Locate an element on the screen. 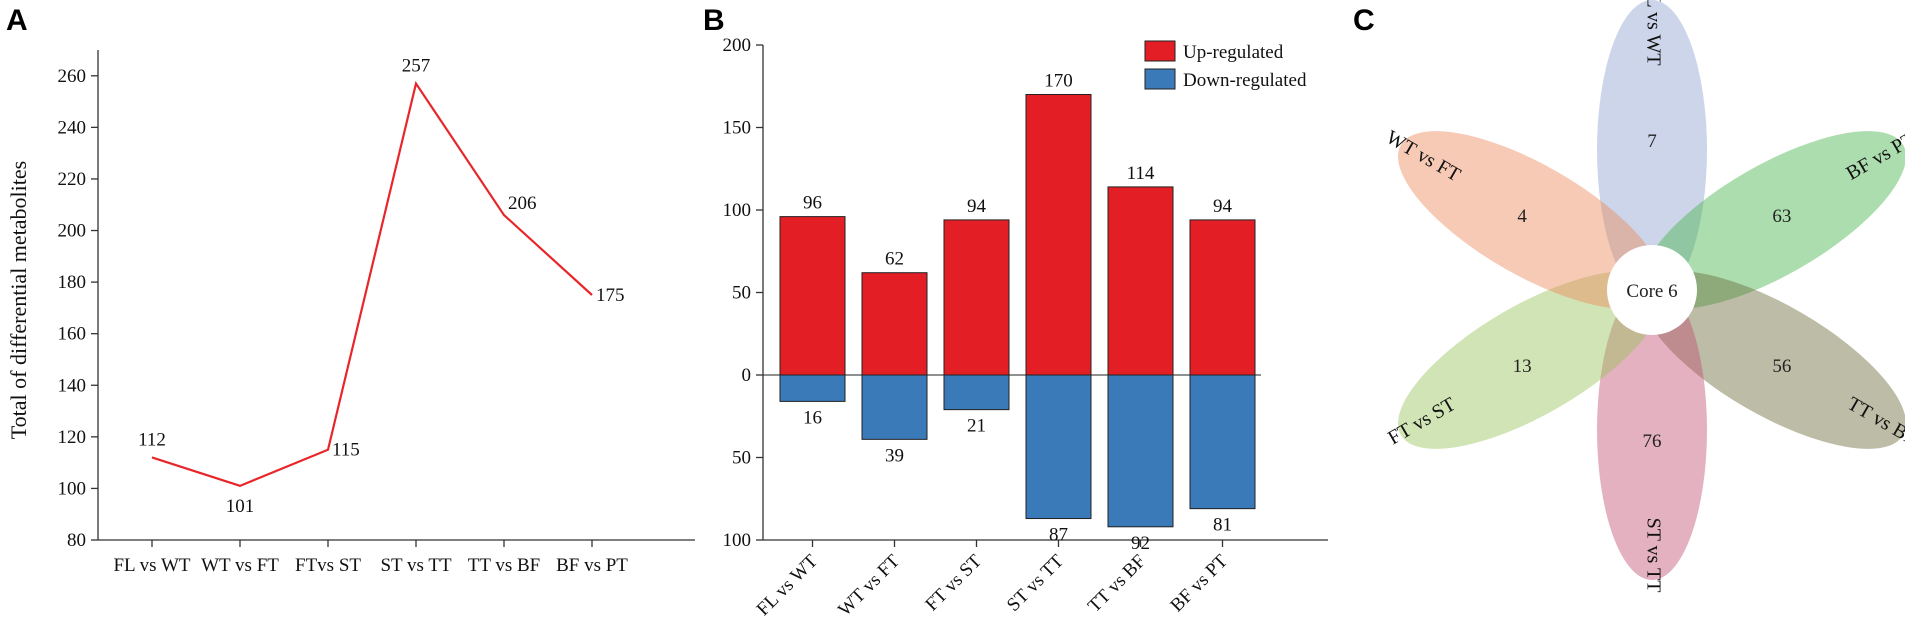 The width and height of the screenshot is (1905, 641). data-label: 175 is located at coordinates (610, 295).